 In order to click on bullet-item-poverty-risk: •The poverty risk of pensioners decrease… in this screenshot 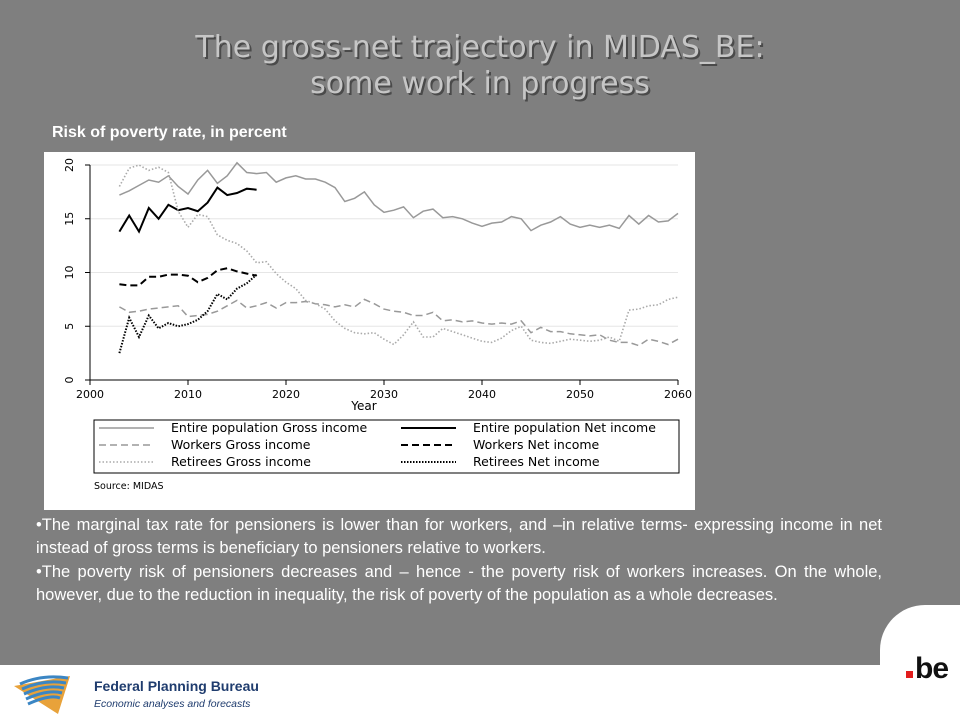, I will do `click(459, 583)`.